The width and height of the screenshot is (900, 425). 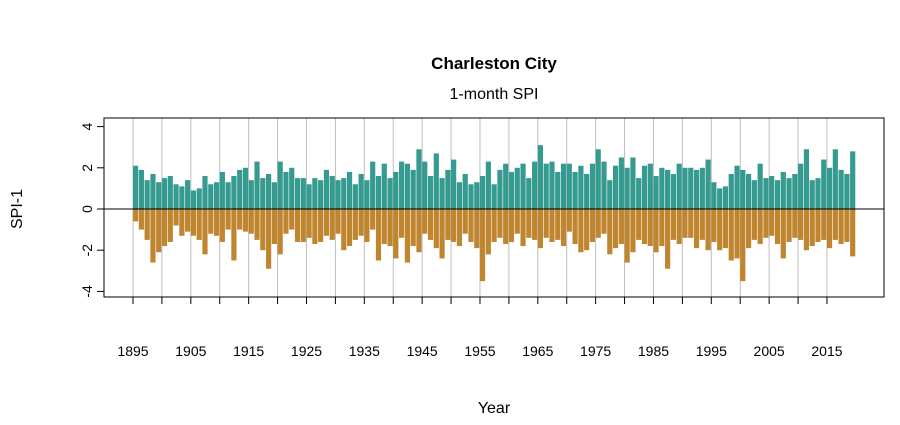 I want to click on y-tick-label: -4, so click(x=87, y=291).